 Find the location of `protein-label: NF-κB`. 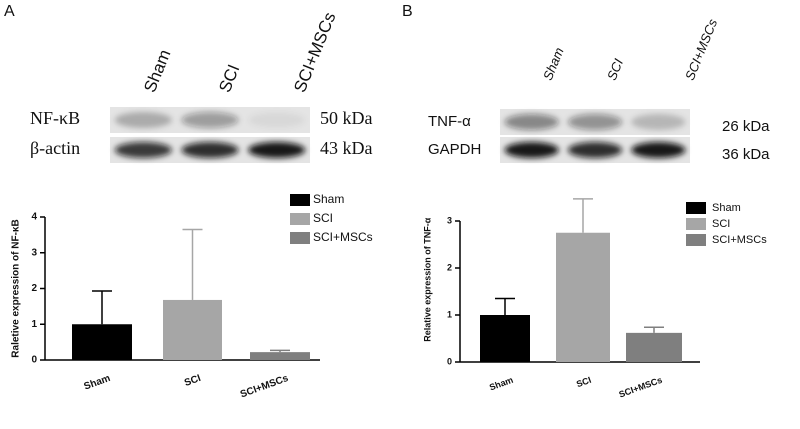

protein-label: NF-κB is located at coordinates (55, 118).